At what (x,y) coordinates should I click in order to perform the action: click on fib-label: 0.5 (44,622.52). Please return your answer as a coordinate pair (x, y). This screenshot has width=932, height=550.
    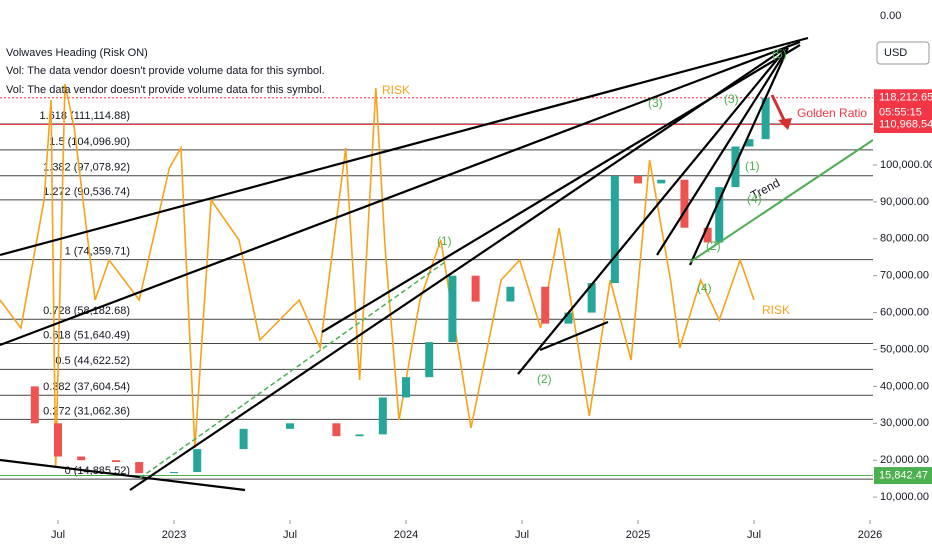
    Looking at the image, I should click on (92, 361).